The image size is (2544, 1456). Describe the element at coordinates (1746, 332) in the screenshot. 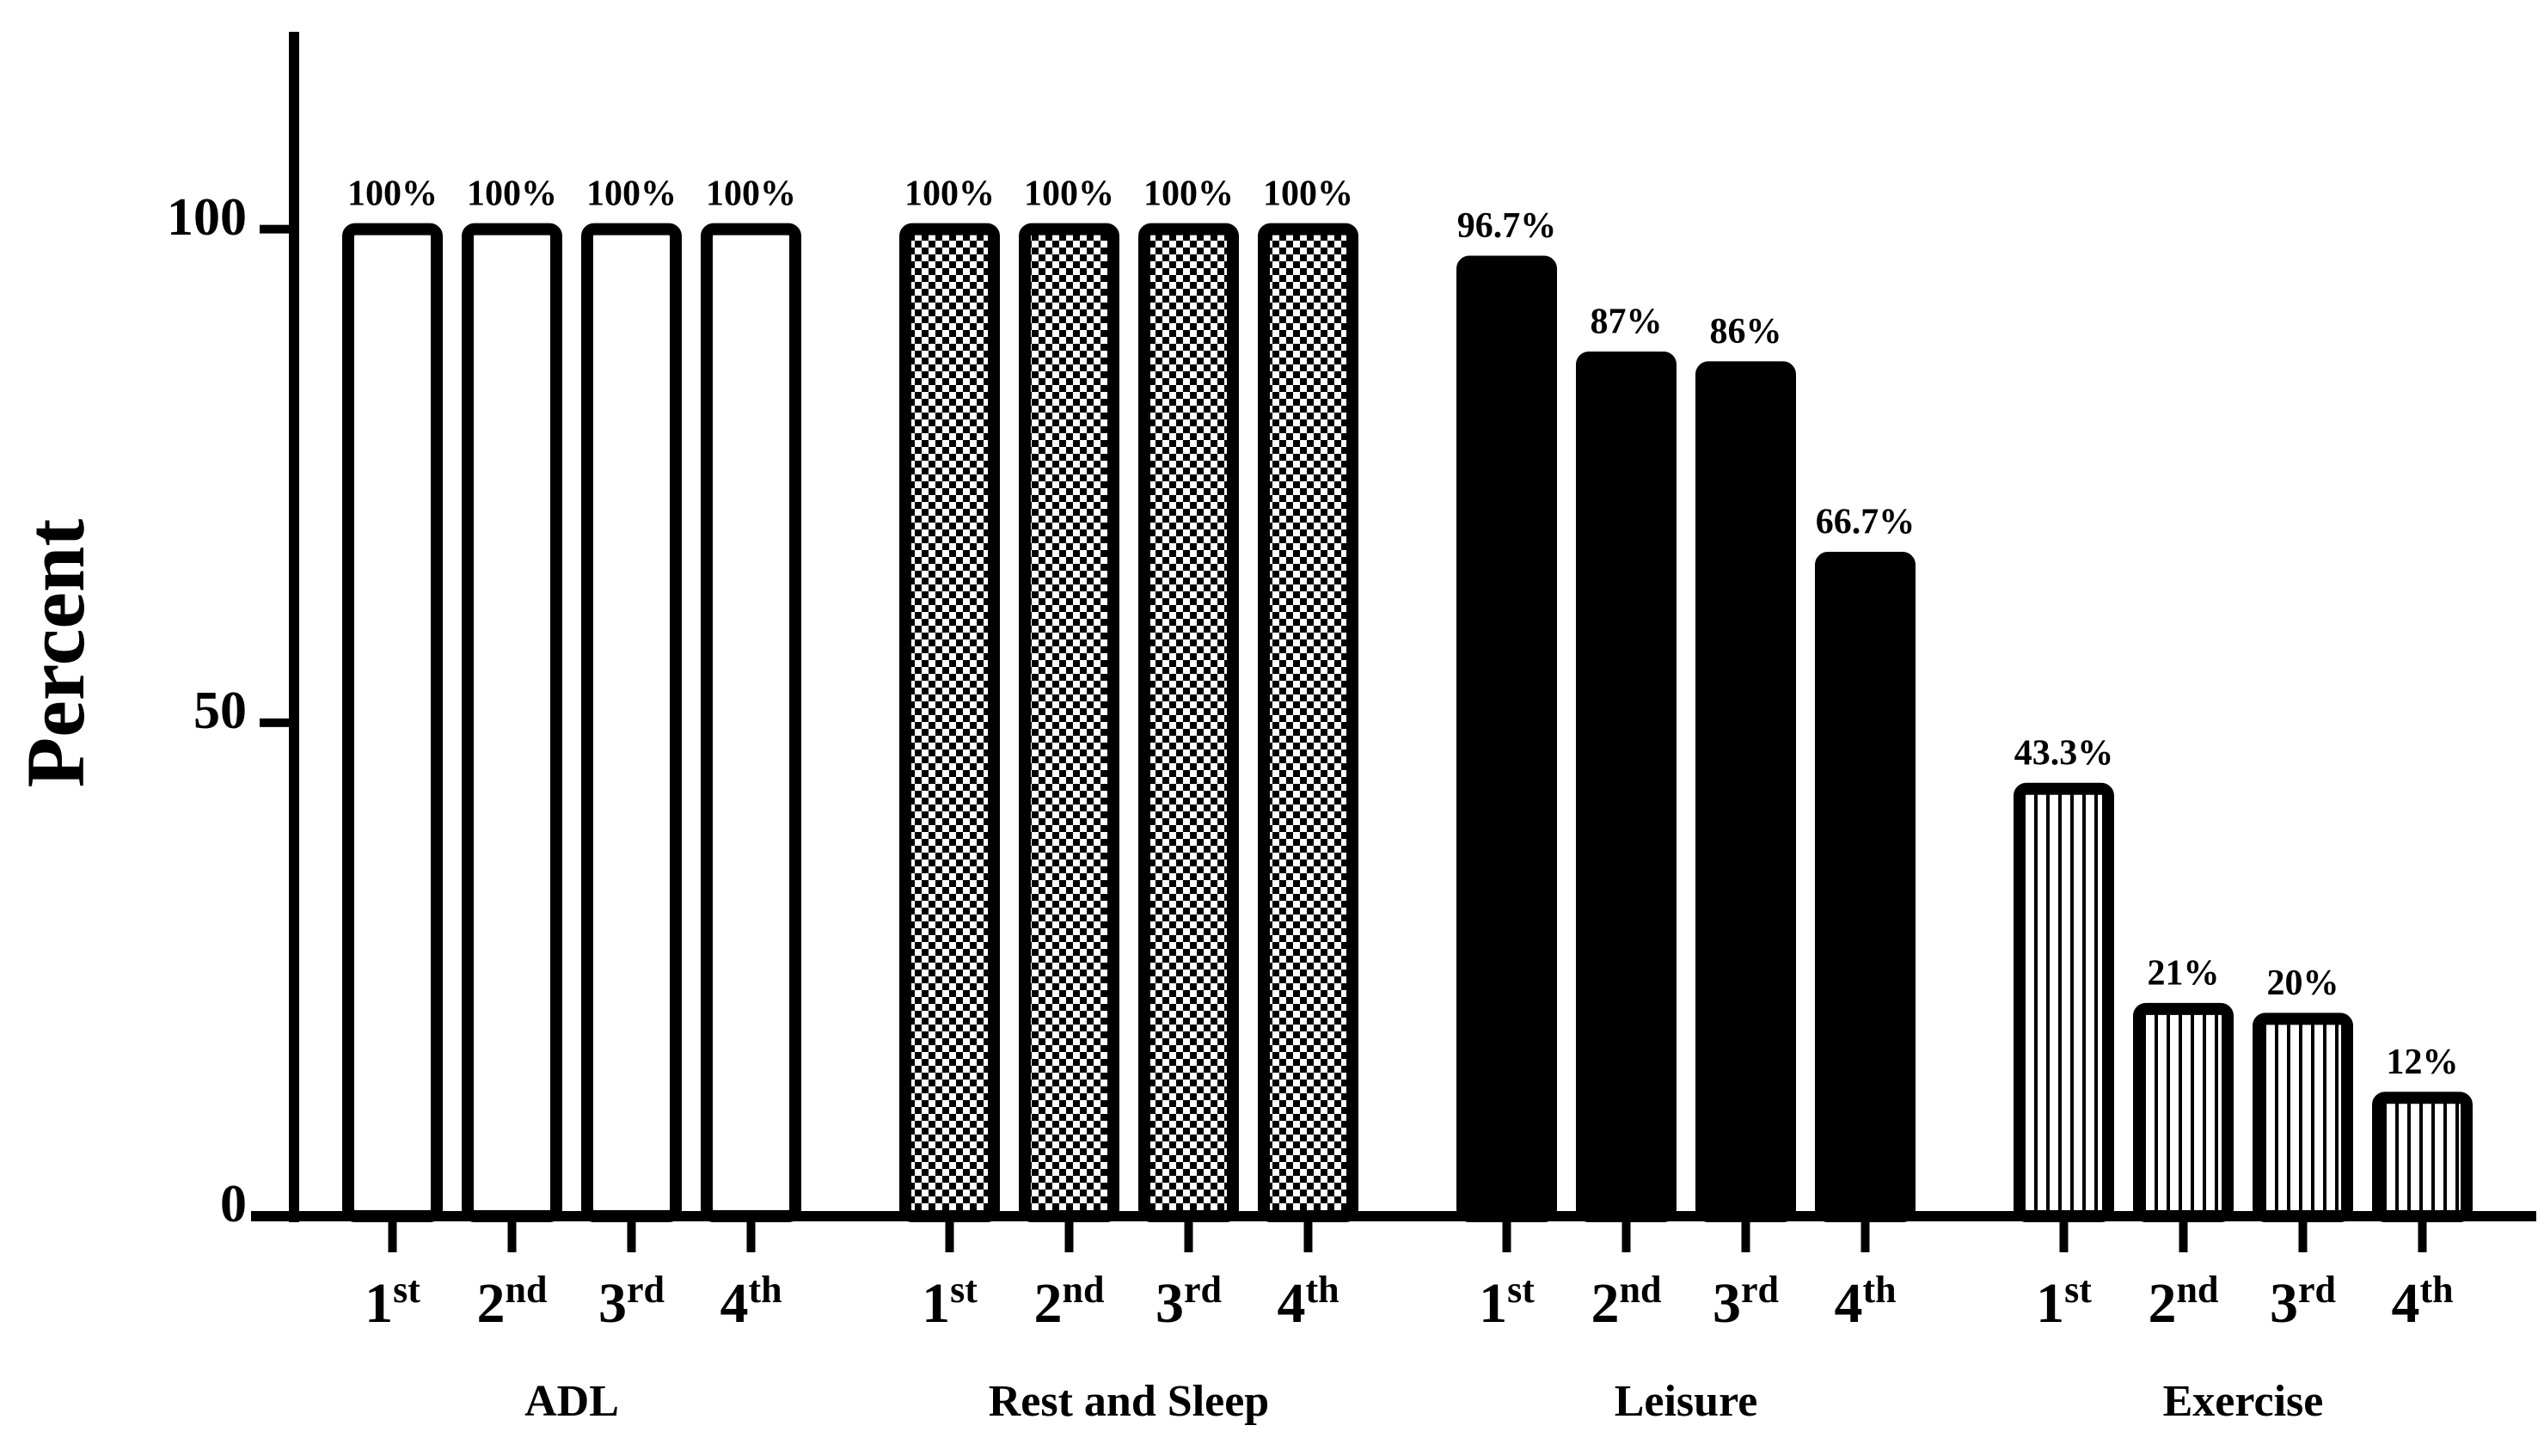

I see `value-label: 86%` at that location.